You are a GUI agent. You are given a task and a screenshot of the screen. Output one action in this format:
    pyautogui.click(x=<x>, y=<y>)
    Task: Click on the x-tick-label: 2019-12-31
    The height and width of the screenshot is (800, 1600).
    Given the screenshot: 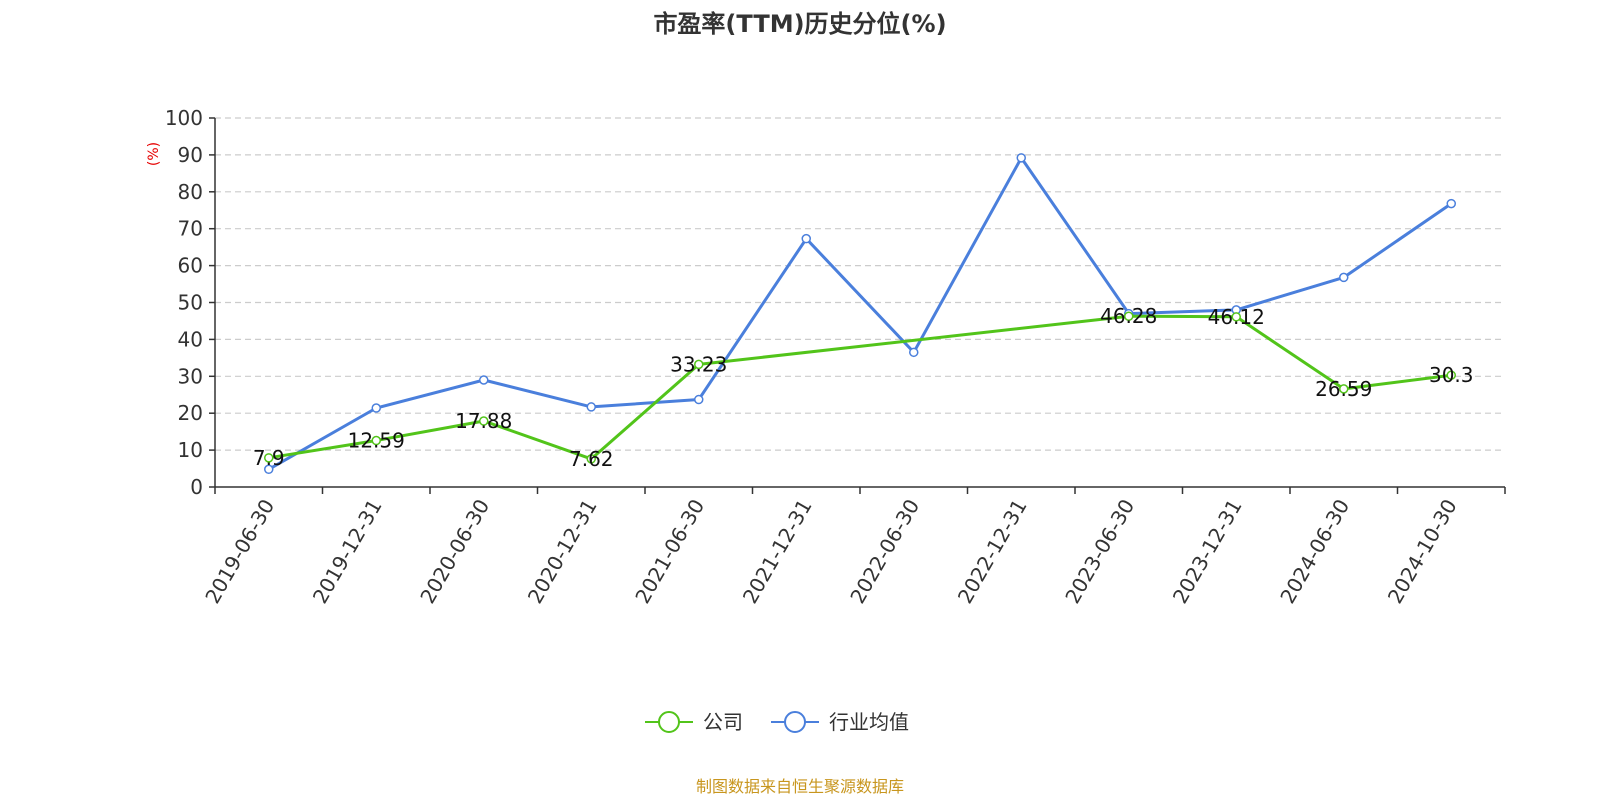 What is the action you would take?
    pyautogui.click(x=347, y=551)
    